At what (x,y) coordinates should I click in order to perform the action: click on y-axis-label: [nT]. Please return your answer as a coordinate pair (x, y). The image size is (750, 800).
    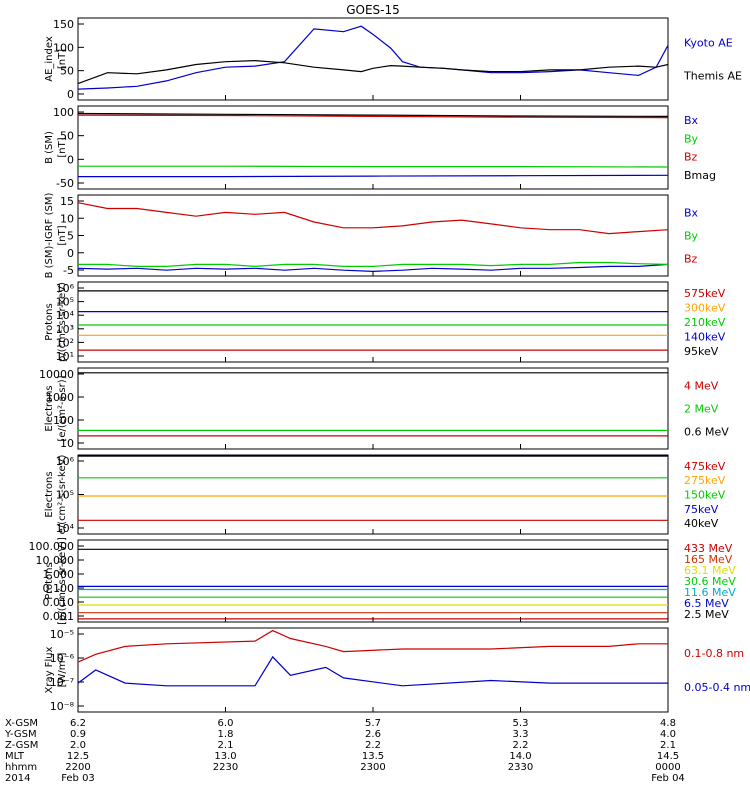
    Looking at the image, I should click on (62, 235).